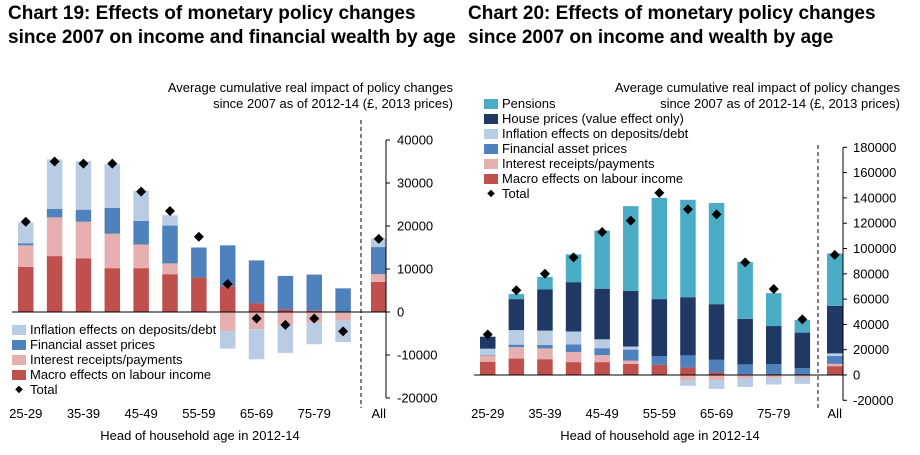 The width and height of the screenshot is (920, 455). What do you see at coordinates (44, 389) in the screenshot?
I see `legend-label: Total` at bounding box center [44, 389].